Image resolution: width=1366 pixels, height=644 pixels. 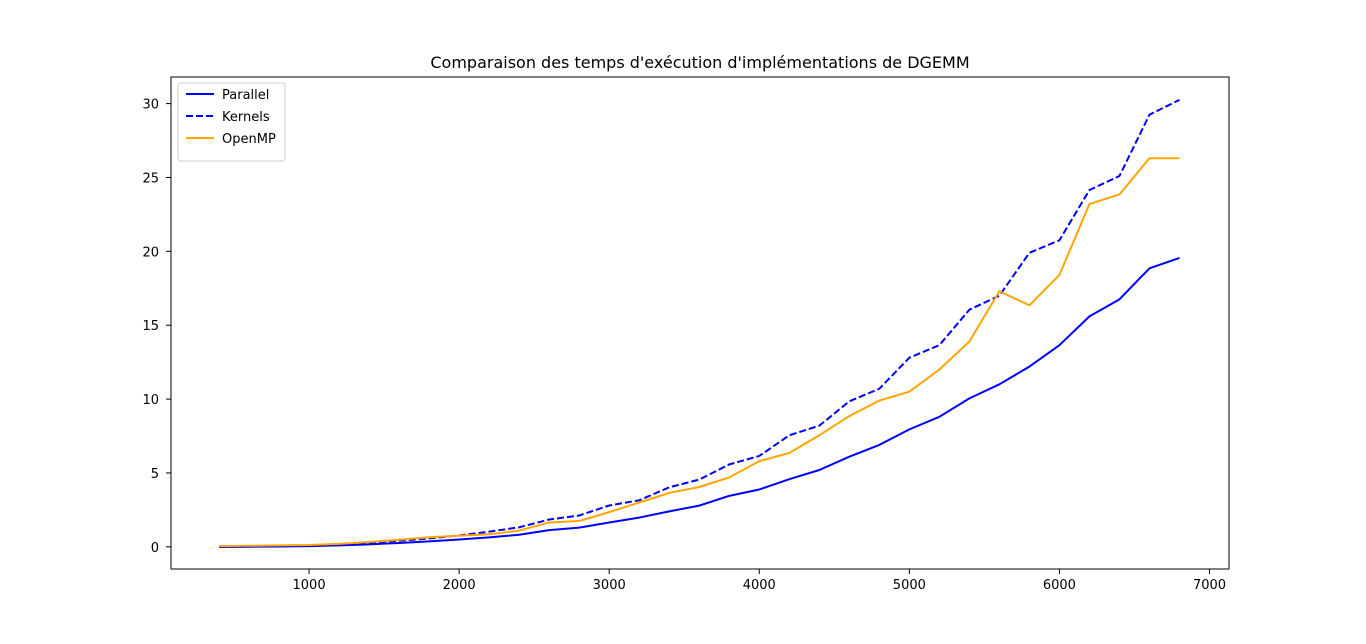 What do you see at coordinates (459, 585) in the screenshot?
I see `x-tick-label: 2000` at bounding box center [459, 585].